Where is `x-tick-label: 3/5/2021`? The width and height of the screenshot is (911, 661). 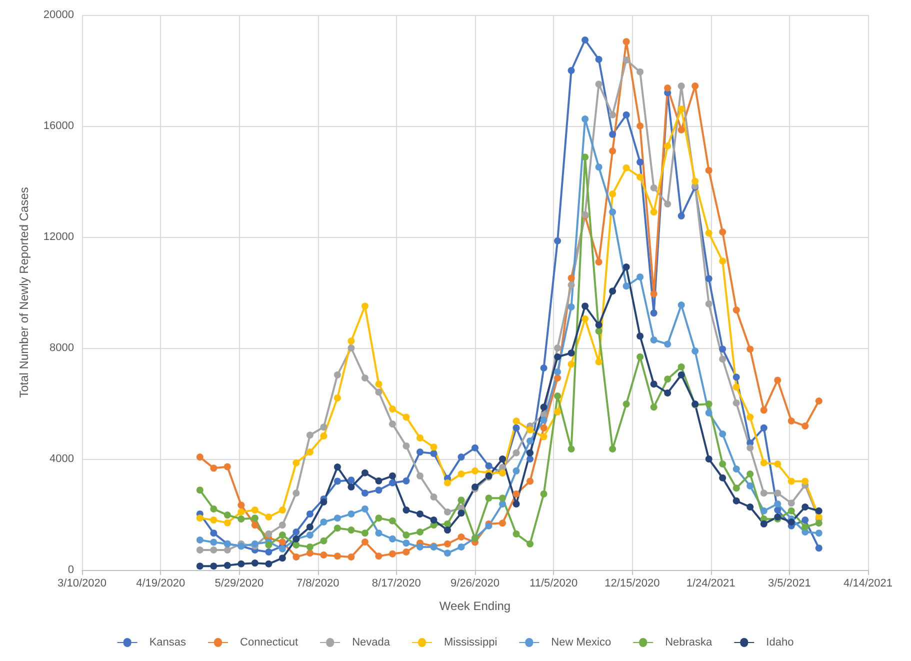 x-tick-label: 3/5/2021 is located at coordinates (789, 584).